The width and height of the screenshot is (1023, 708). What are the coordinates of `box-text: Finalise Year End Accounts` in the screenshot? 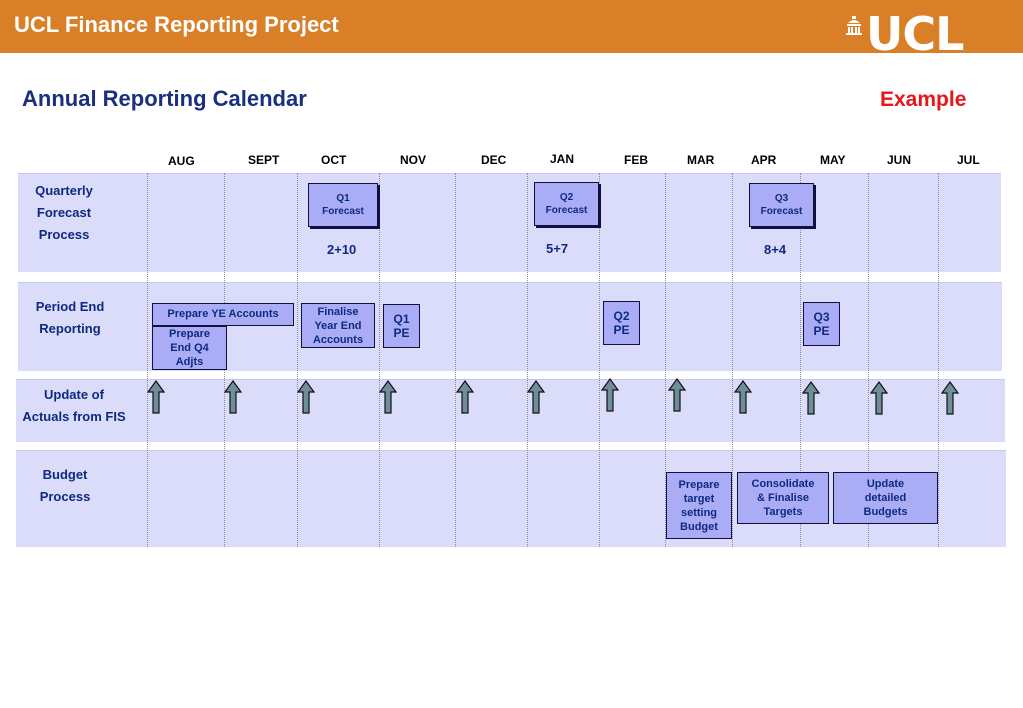 It's located at (338, 325).